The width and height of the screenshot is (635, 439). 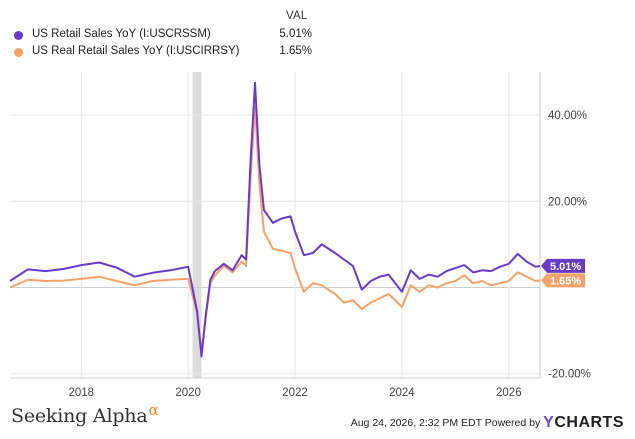 What do you see at coordinates (549, 422) in the screenshot?
I see `ycharts-y-icon: Y` at bounding box center [549, 422].